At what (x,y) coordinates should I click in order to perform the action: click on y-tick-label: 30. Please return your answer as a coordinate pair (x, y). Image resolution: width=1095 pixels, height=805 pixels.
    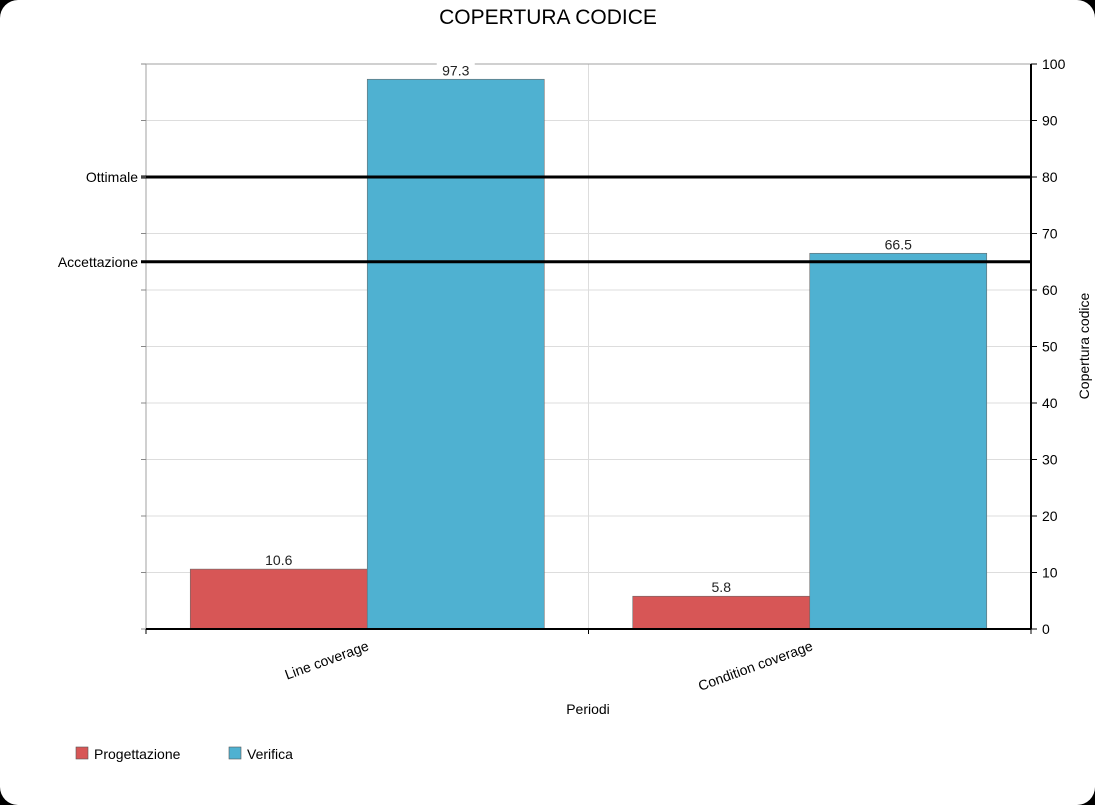
    Looking at the image, I should click on (1050, 460).